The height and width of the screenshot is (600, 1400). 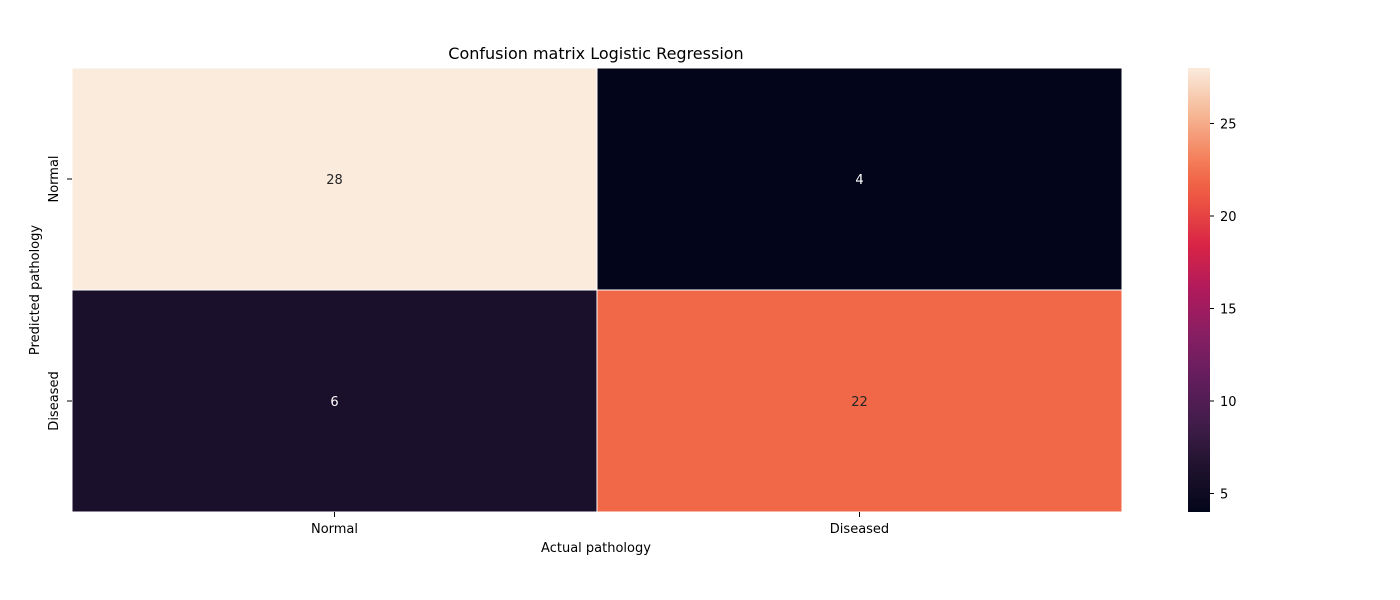 I want to click on cell-value-label: 6, so click(x=334, y=402).